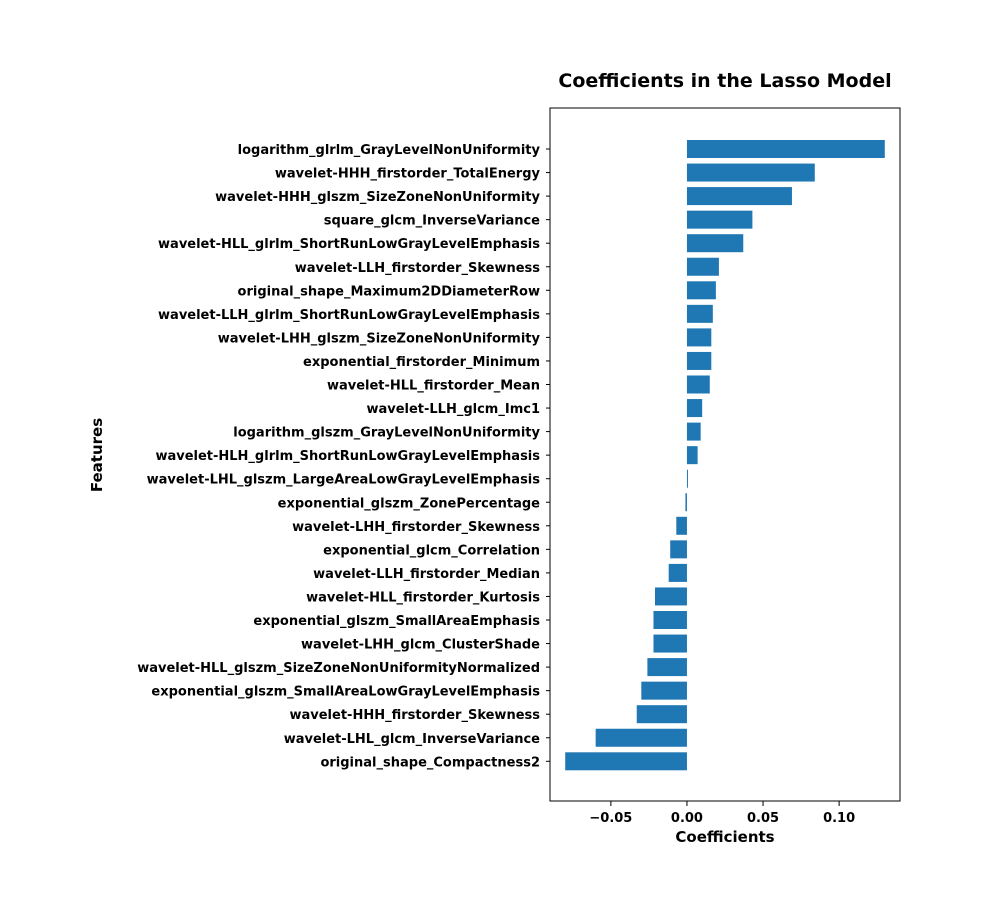 Image resolution: width=1000 pixels, height=900 pixels. What do you see at coordinates (421, 362) in the screenshot?
I see `feature-label: exponential_firstorder_Minimum` at bounding box center [421, 362].